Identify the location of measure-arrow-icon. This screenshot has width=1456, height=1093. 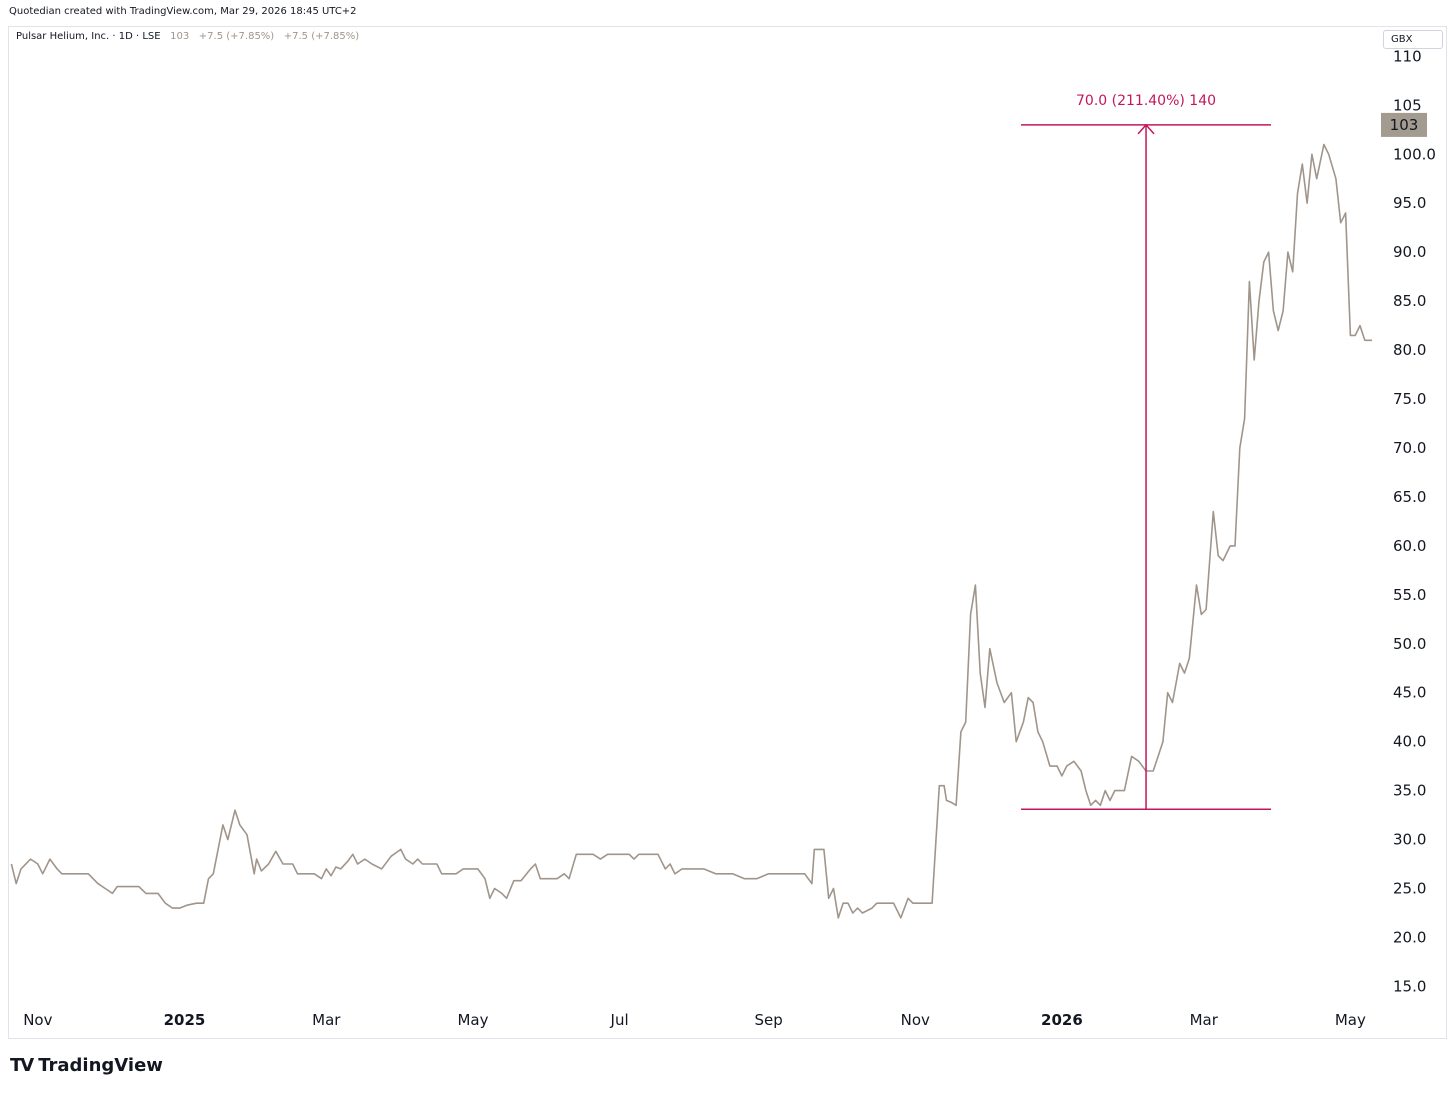
(1146, 129).